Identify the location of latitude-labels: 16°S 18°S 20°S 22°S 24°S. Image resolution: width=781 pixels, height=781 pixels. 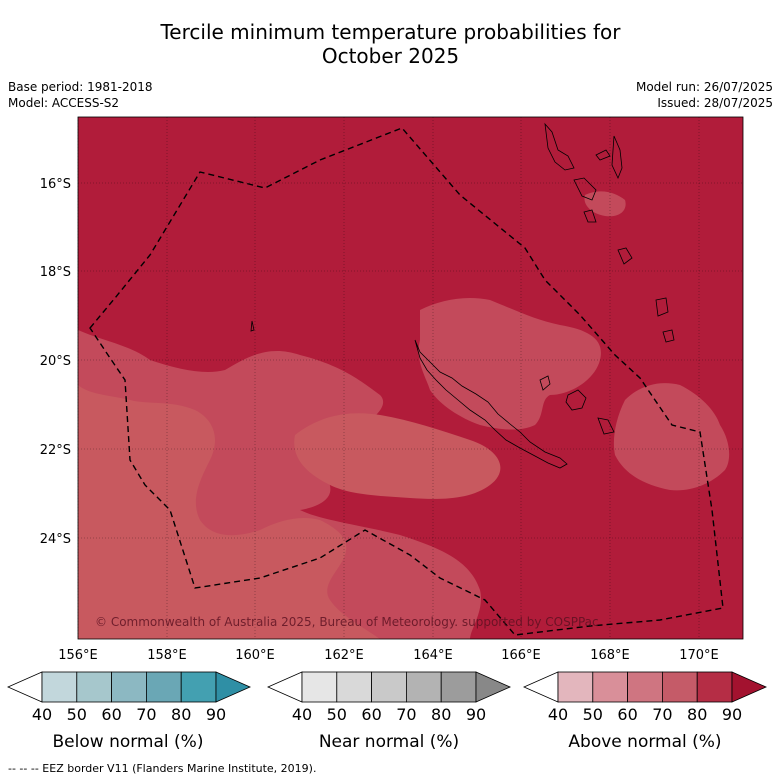
(55, 362).